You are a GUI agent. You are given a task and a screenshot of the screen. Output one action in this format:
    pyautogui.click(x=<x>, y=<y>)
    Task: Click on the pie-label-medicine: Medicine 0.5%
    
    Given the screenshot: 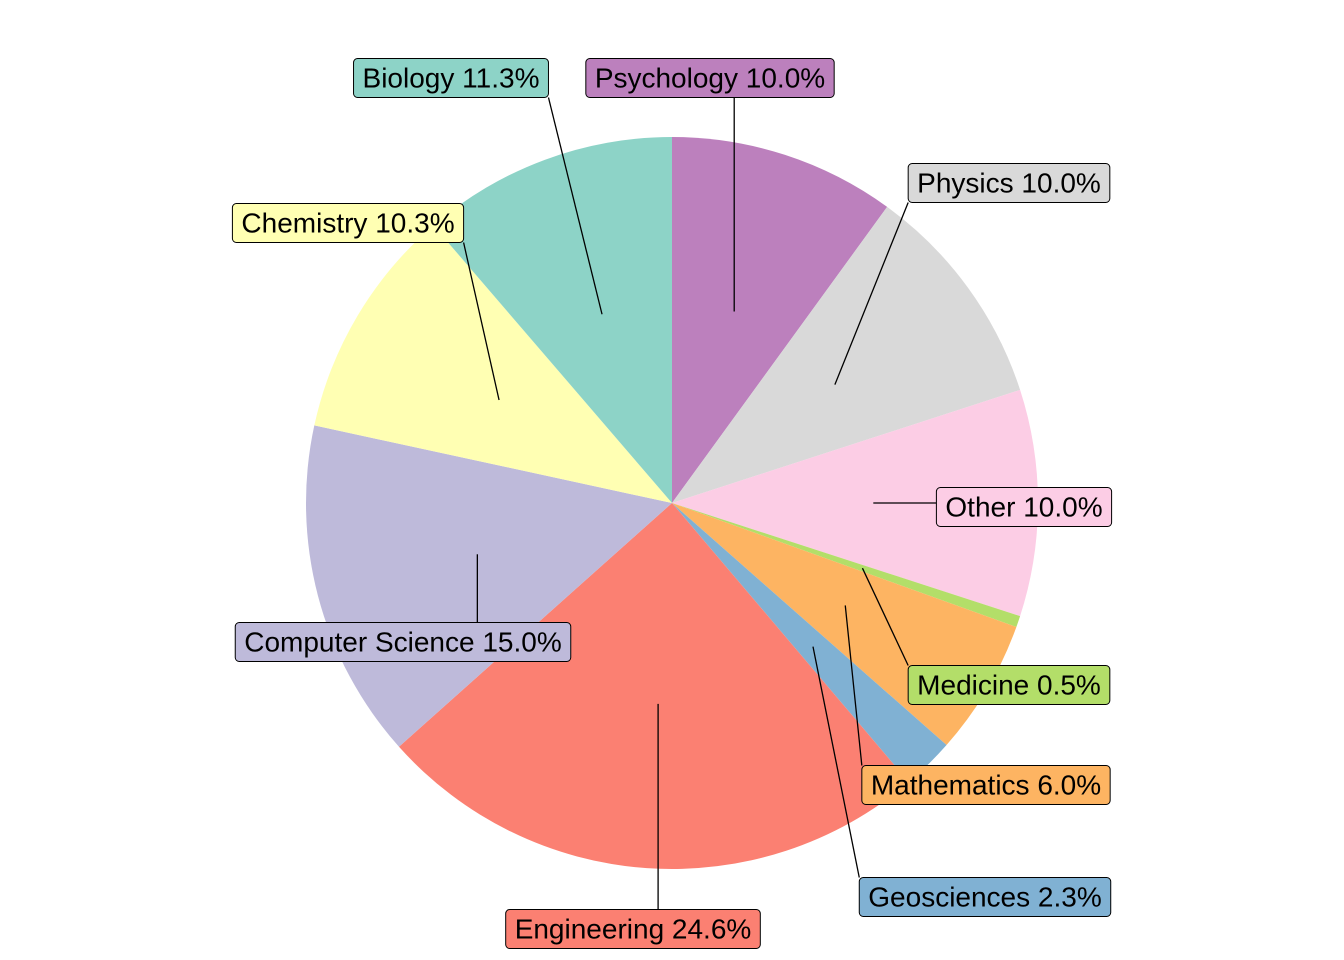 What is the action you would take?
    pyautogui.click(x=1009, y=685)
    